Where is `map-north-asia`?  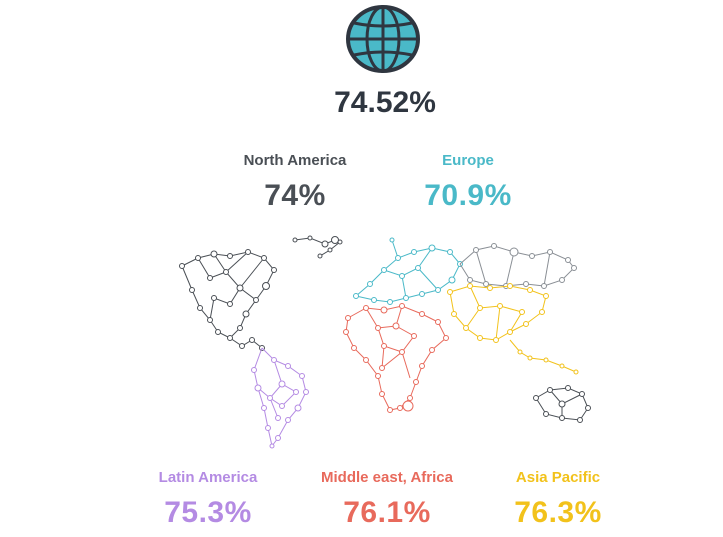 map-north-asia is located at coordinates (518, 266).